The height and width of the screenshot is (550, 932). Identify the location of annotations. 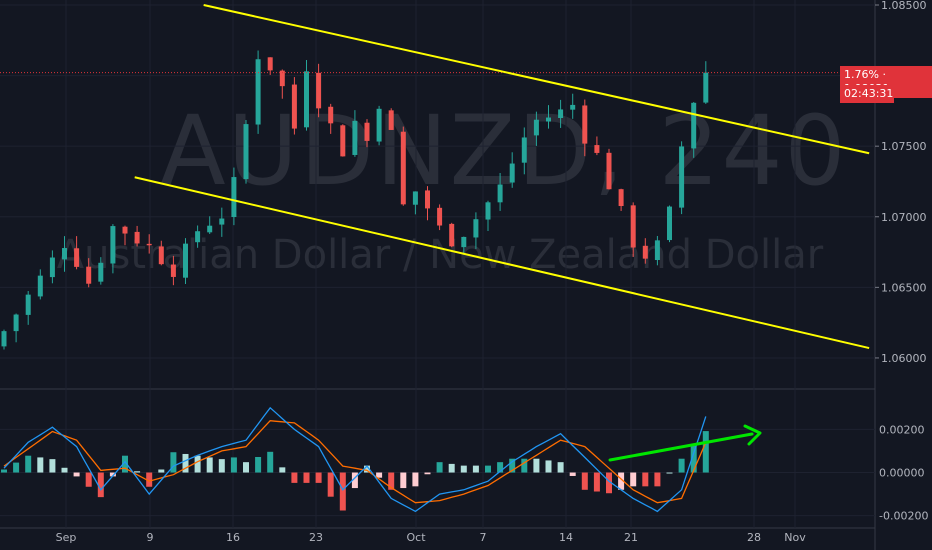
(685, 443).